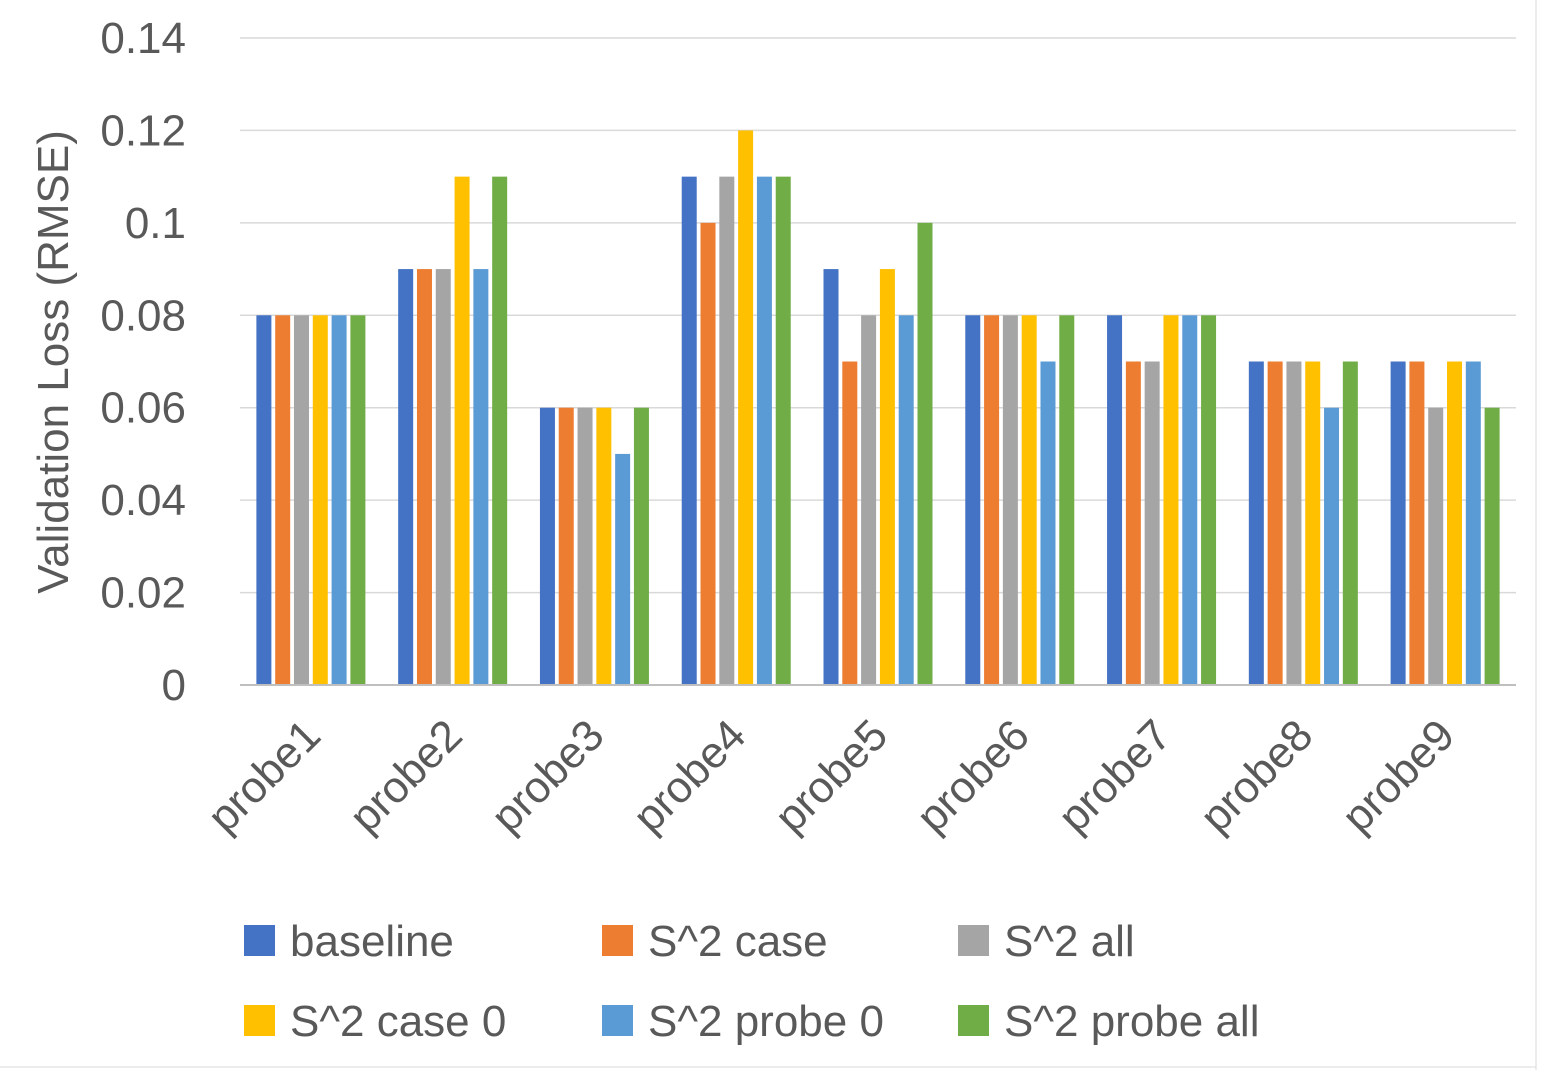  I want to click on y-axis-title: Validation Loss (RMSE), so click(53, 362).